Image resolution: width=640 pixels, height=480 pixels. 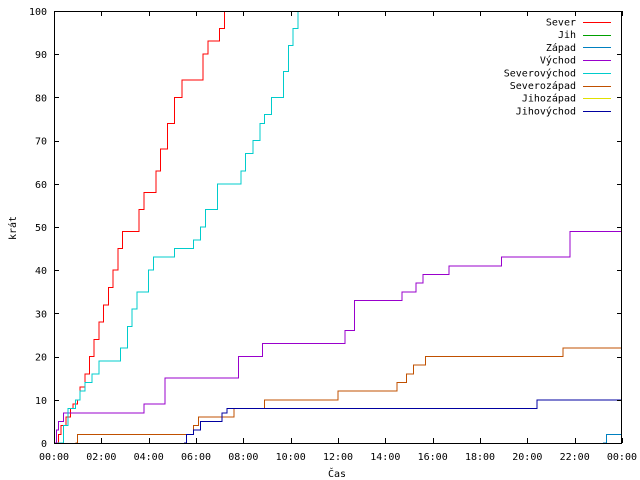 I want to click on x-tick-label: 10:00, so click(x=291, y=457).